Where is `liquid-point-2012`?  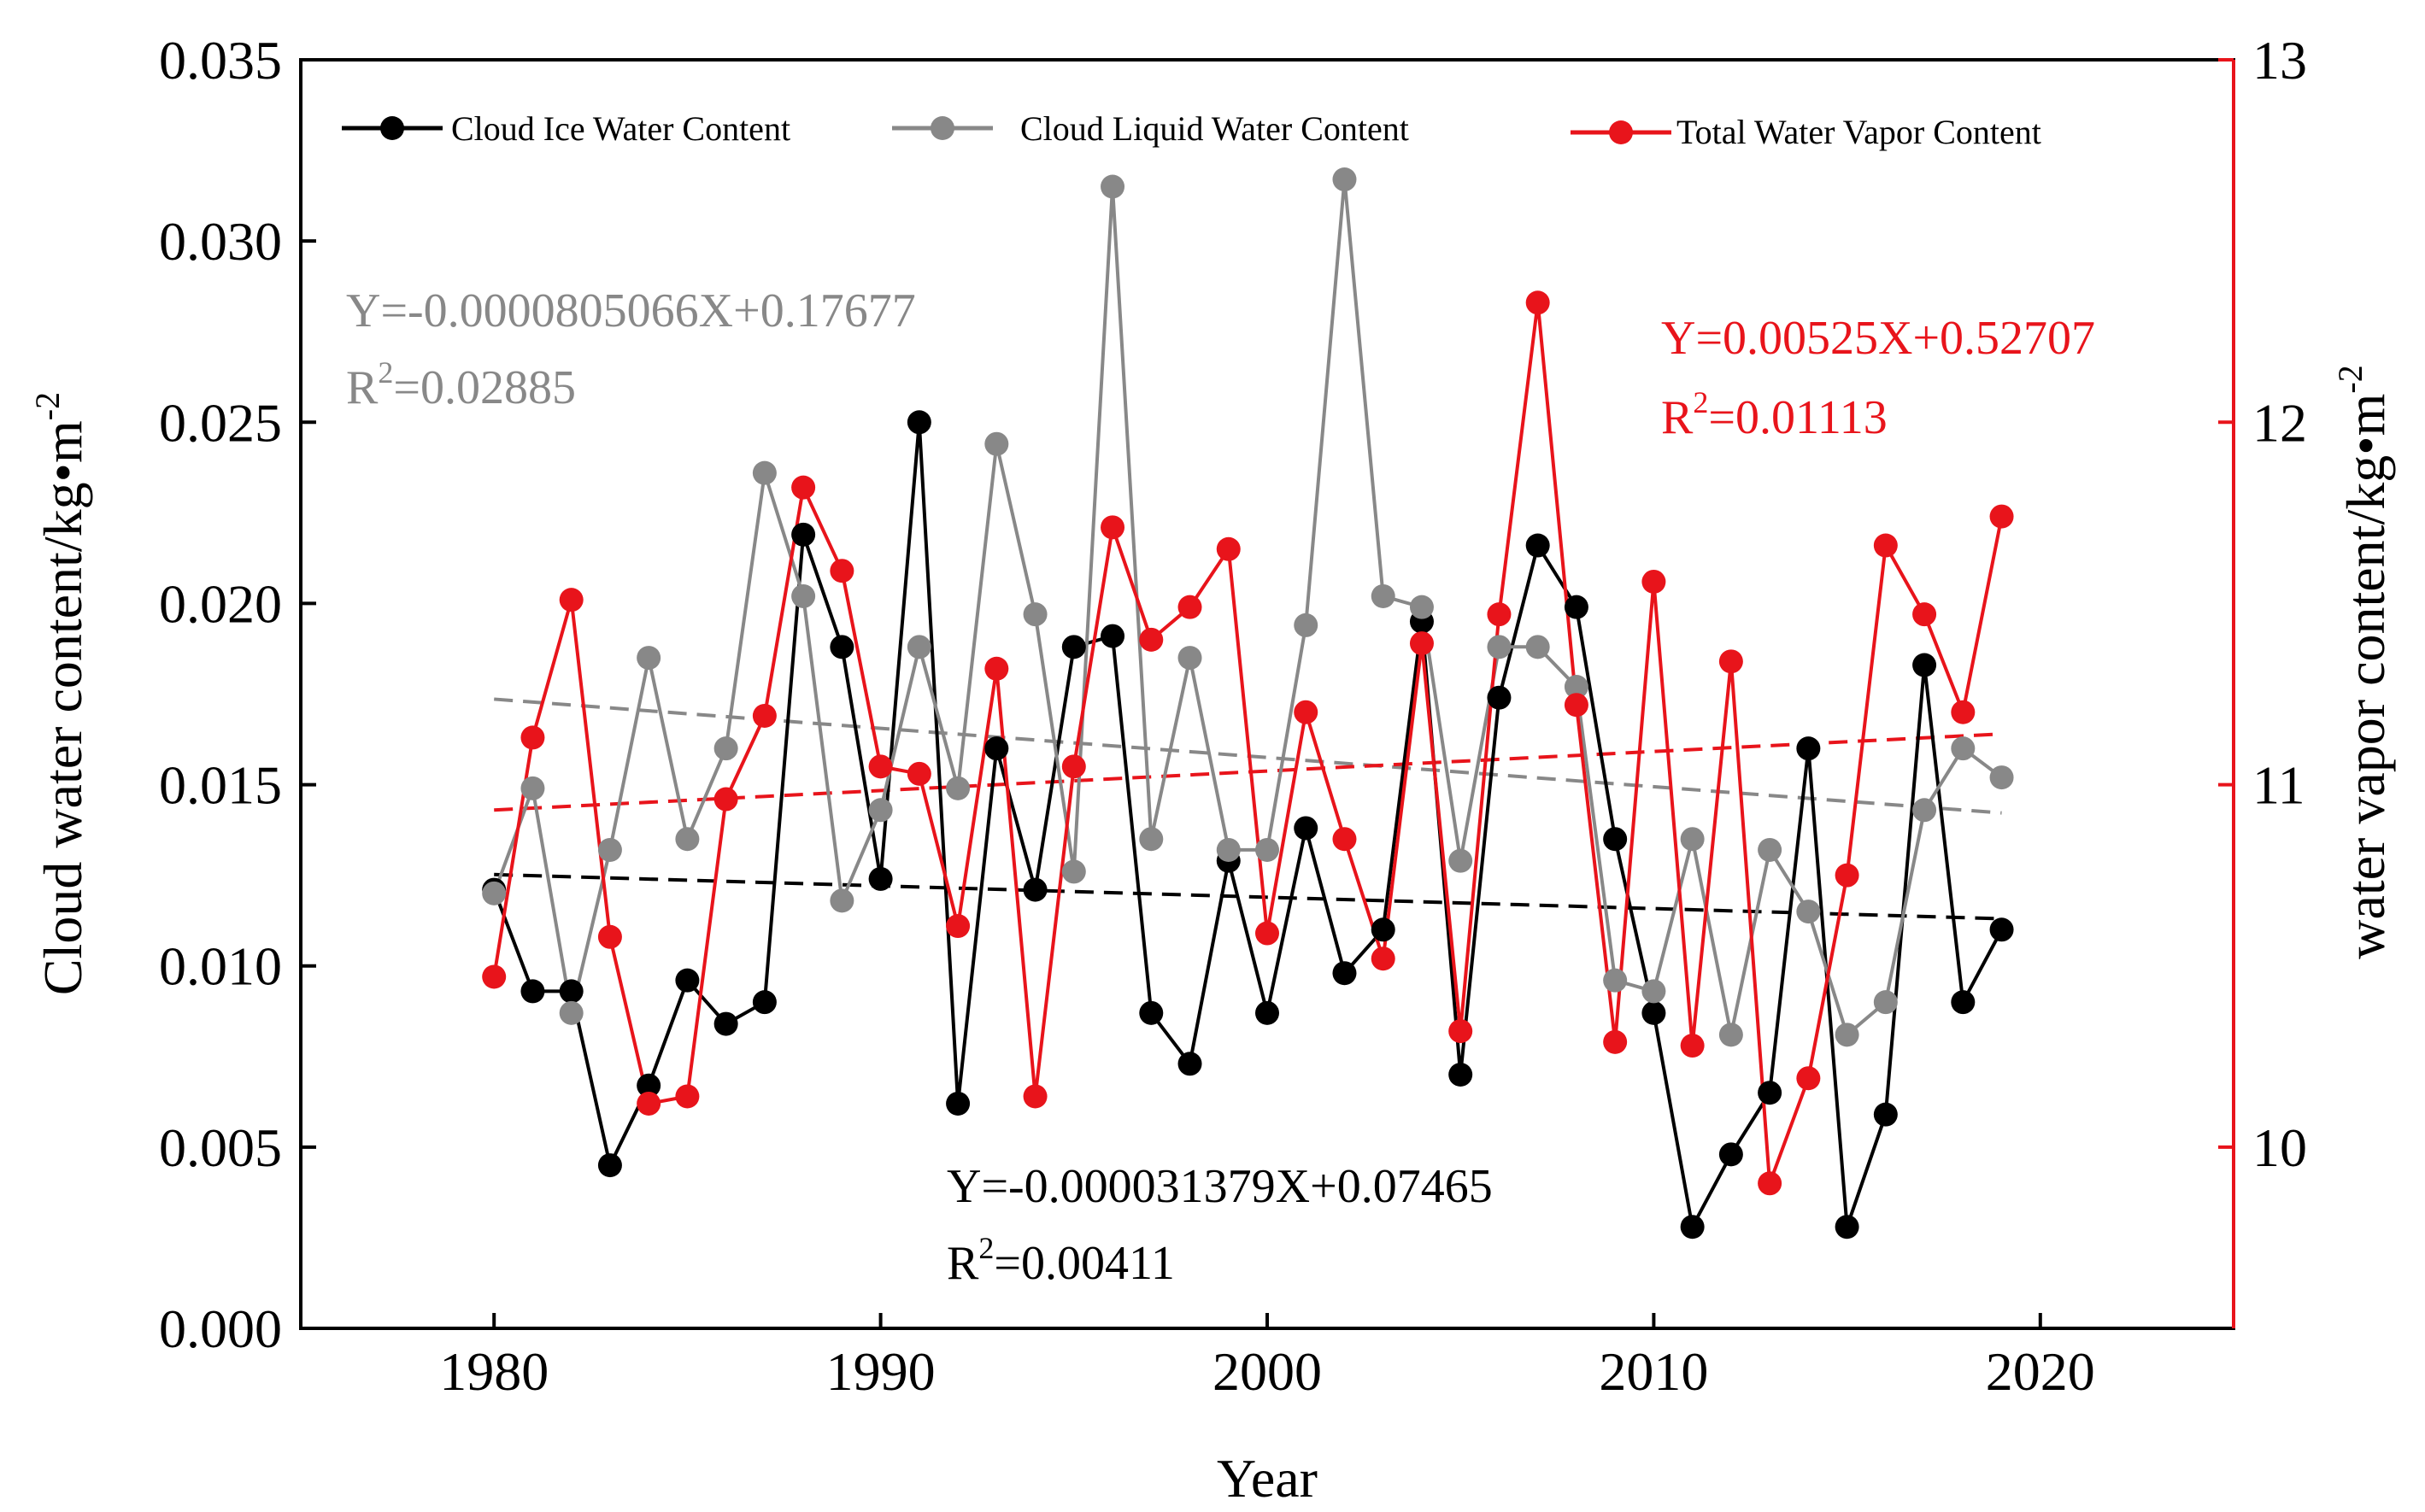 liquid-point-2012 is located at coordinates (1731, 1035).